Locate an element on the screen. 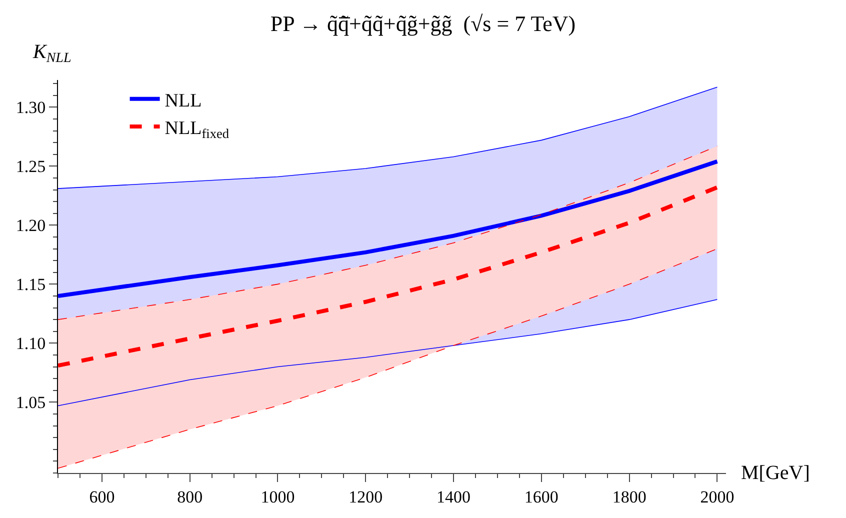 This screenshot has width=846, height=518. y-tick-label: 1.05 is located at coordinates (31, 402).